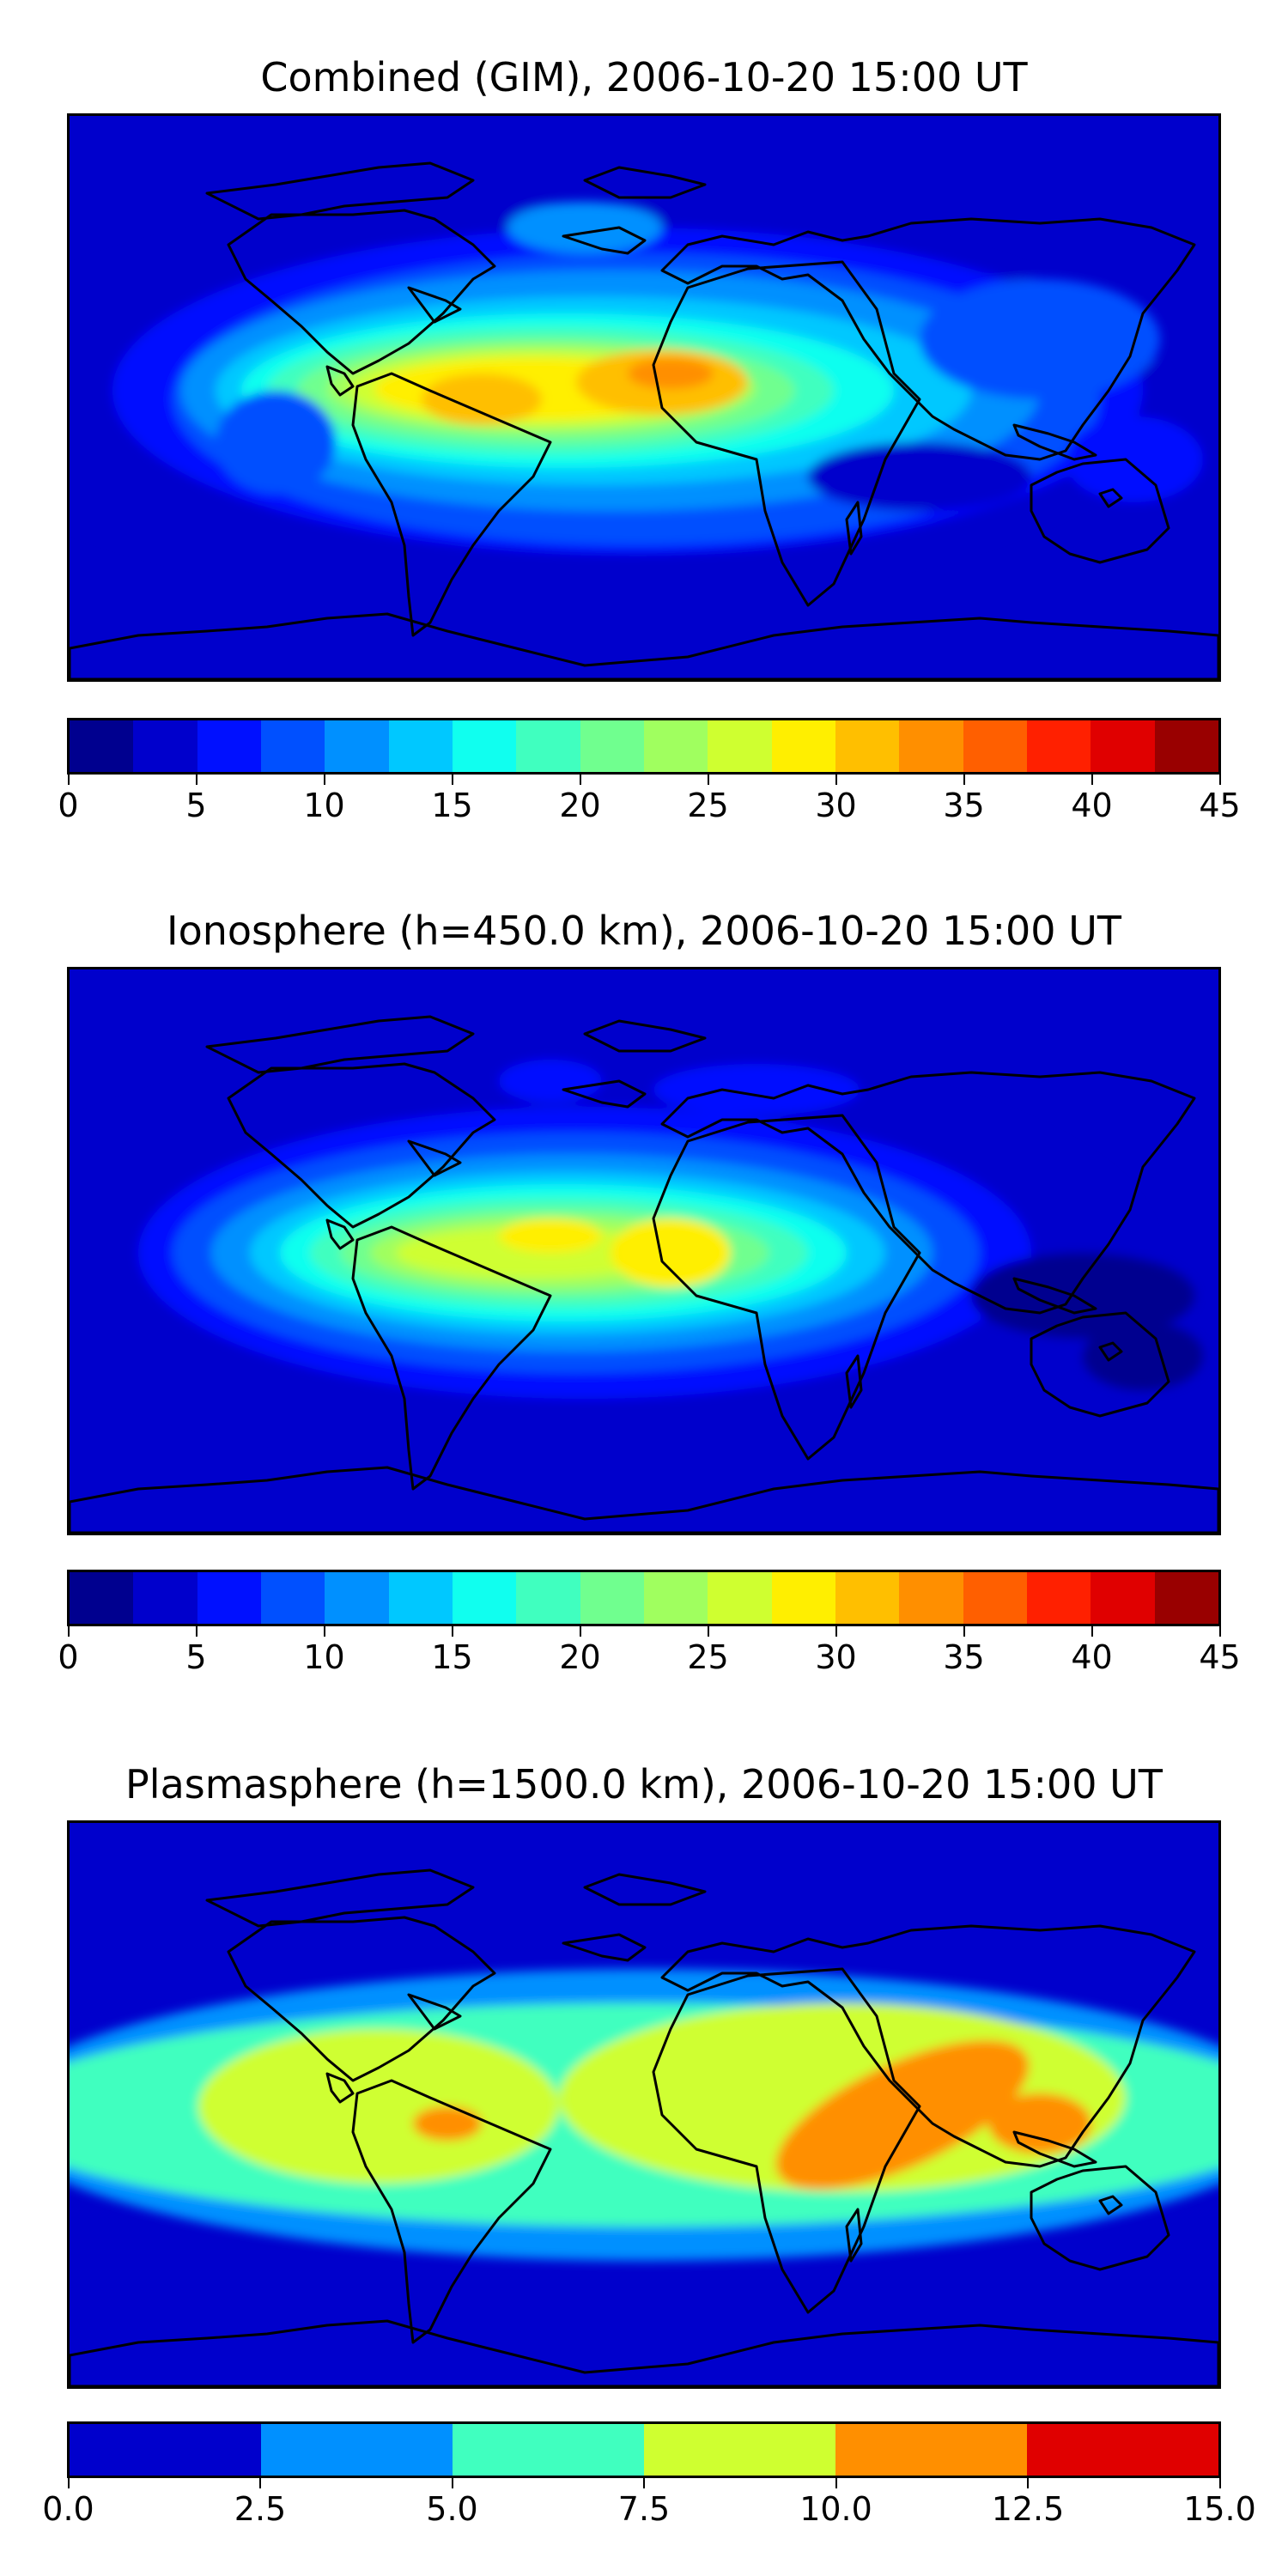 The image size is (1288, 2576). Describe the element at coordinates (69, 1657) in the screenshot. I see `colorbar-tick-label: 0` at that location.